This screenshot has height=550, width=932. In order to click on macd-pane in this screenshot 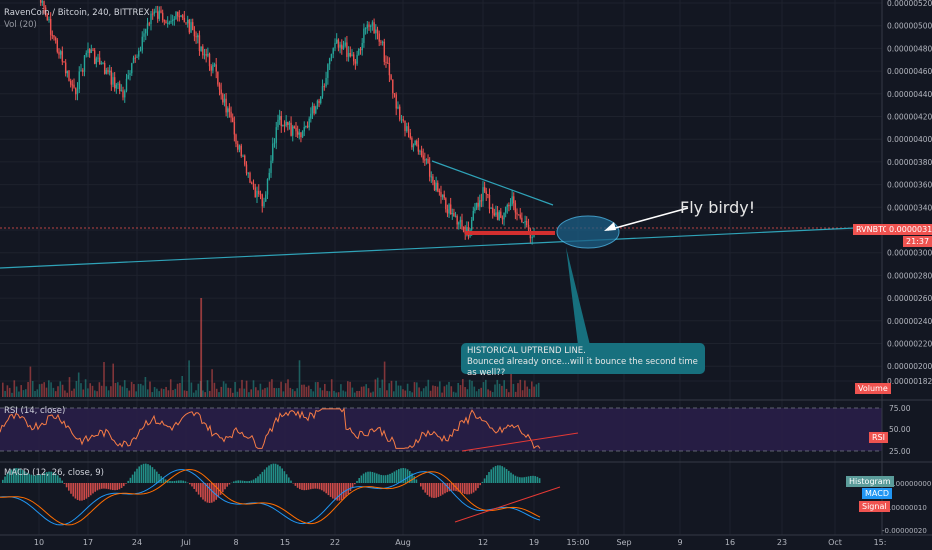, I will do `click(280, 494)`.